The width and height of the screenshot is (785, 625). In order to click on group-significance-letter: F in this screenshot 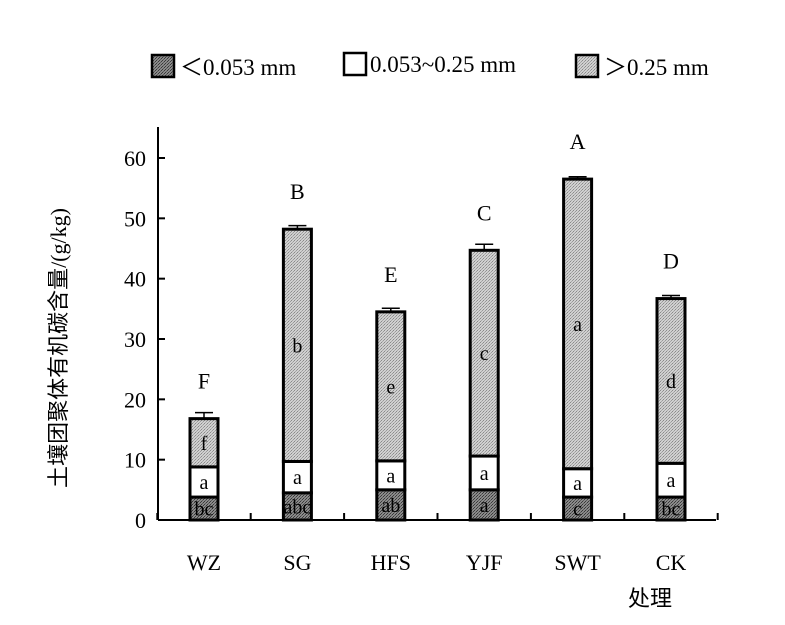, I will do `click(204, 381)`.